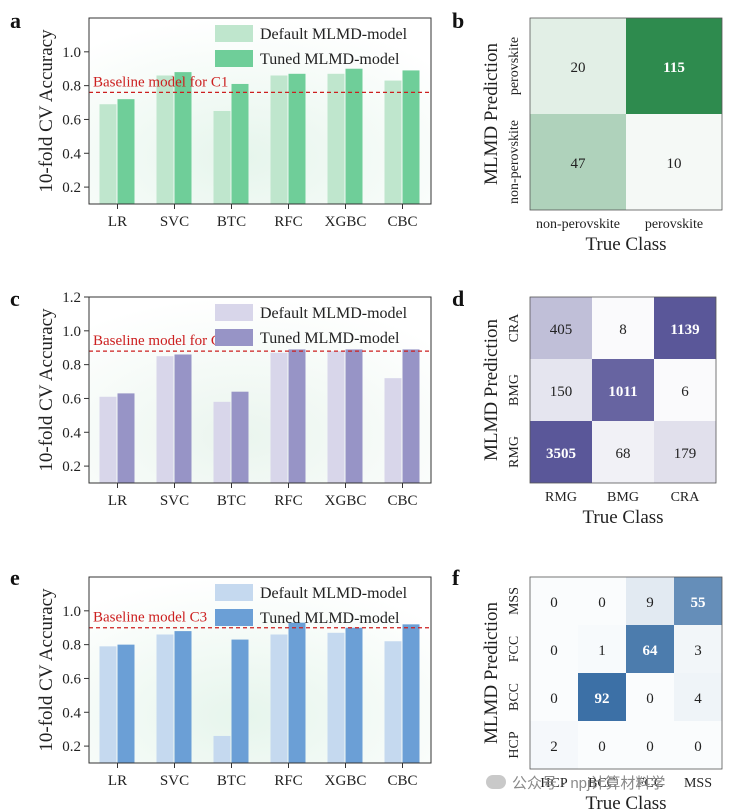  Describe the element at coordinates (496, 782) in the screenshot. I see `wechat-icon` at that location.